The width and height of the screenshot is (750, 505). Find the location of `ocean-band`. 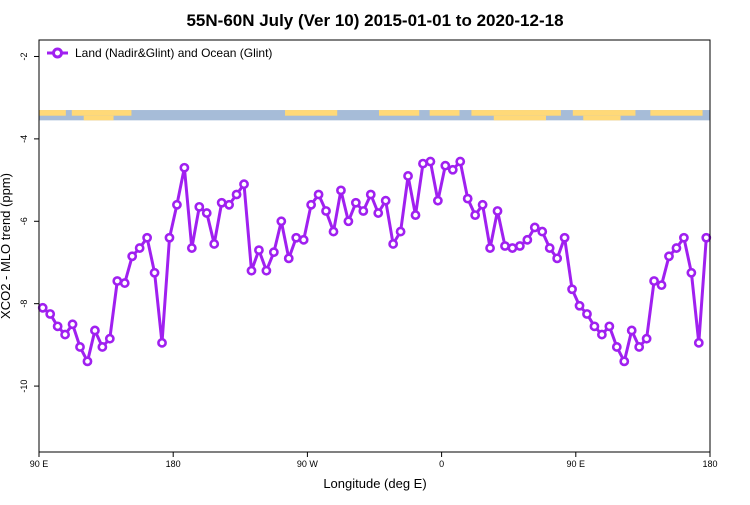

ocean-band is located at coordinates (374, 115).